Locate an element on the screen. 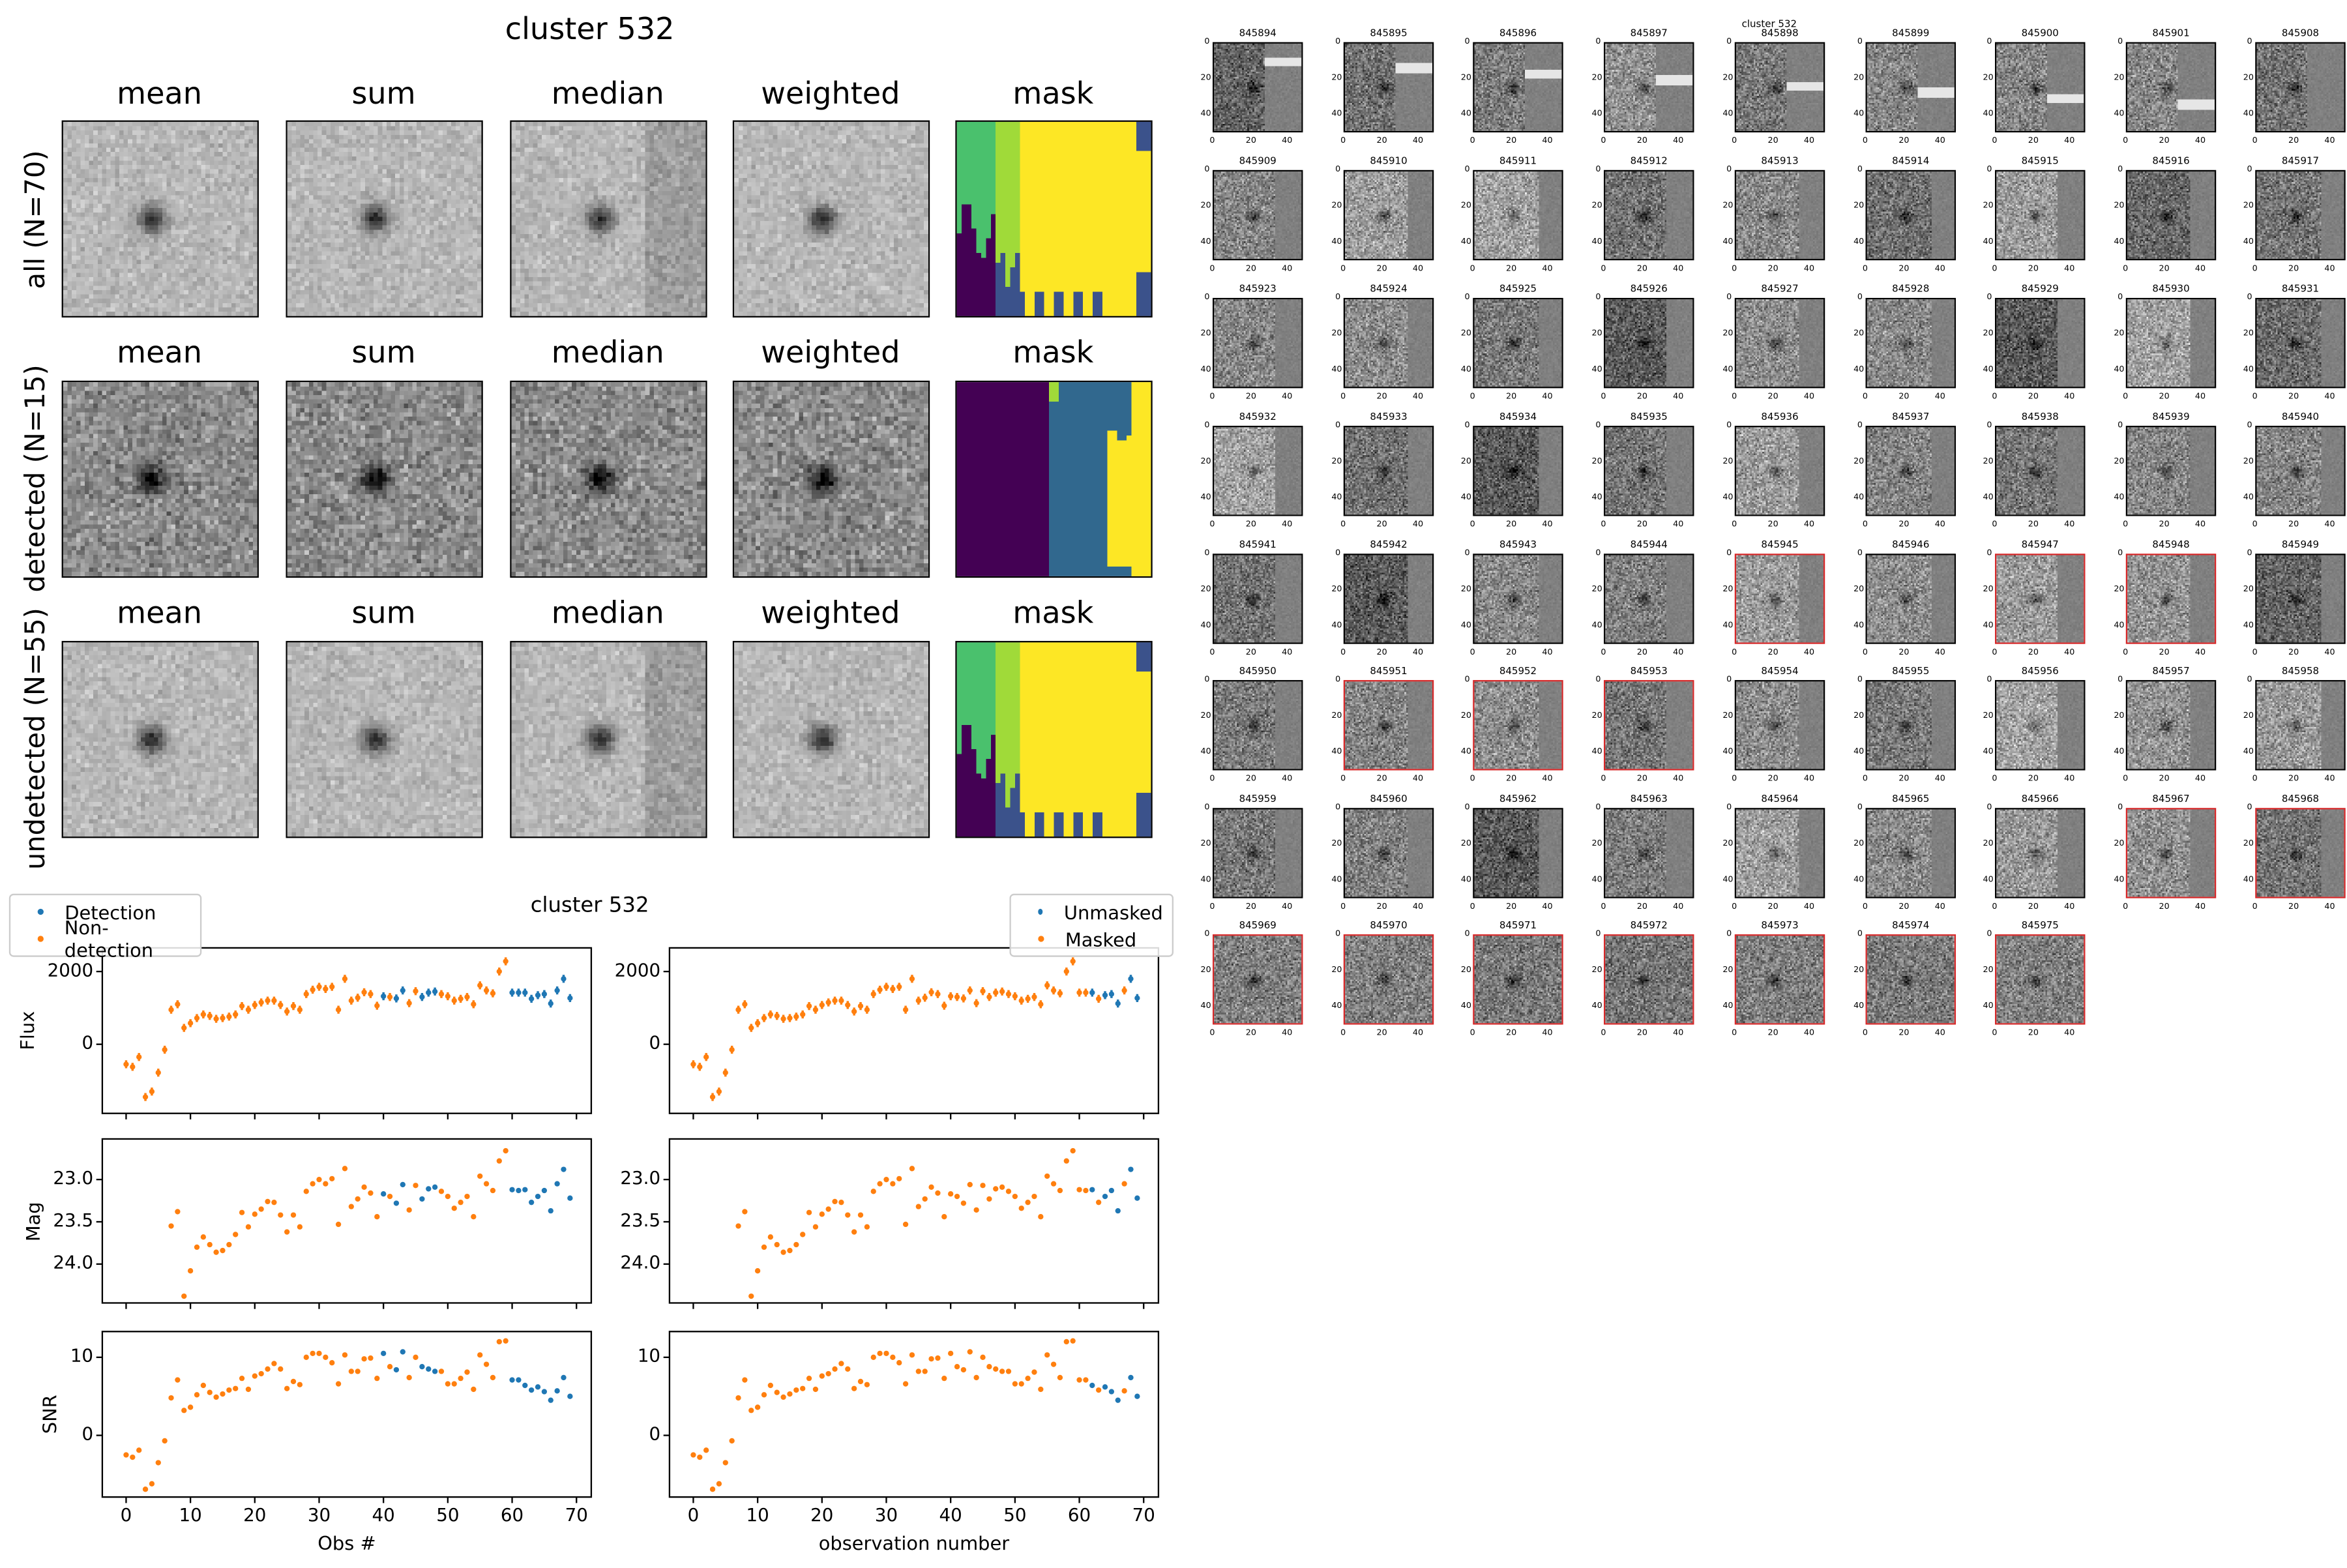 The image size is (2347, 1568). stamp-id: 845930 is located at coordinates (2171, 288).